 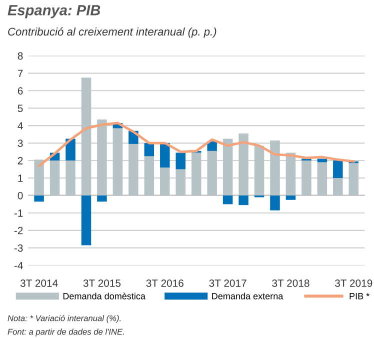 What do you see at coordinates (104, 296) in the screenshot?
I see `legend-label: Demanda domèstica` at bounding box center [104, 296].